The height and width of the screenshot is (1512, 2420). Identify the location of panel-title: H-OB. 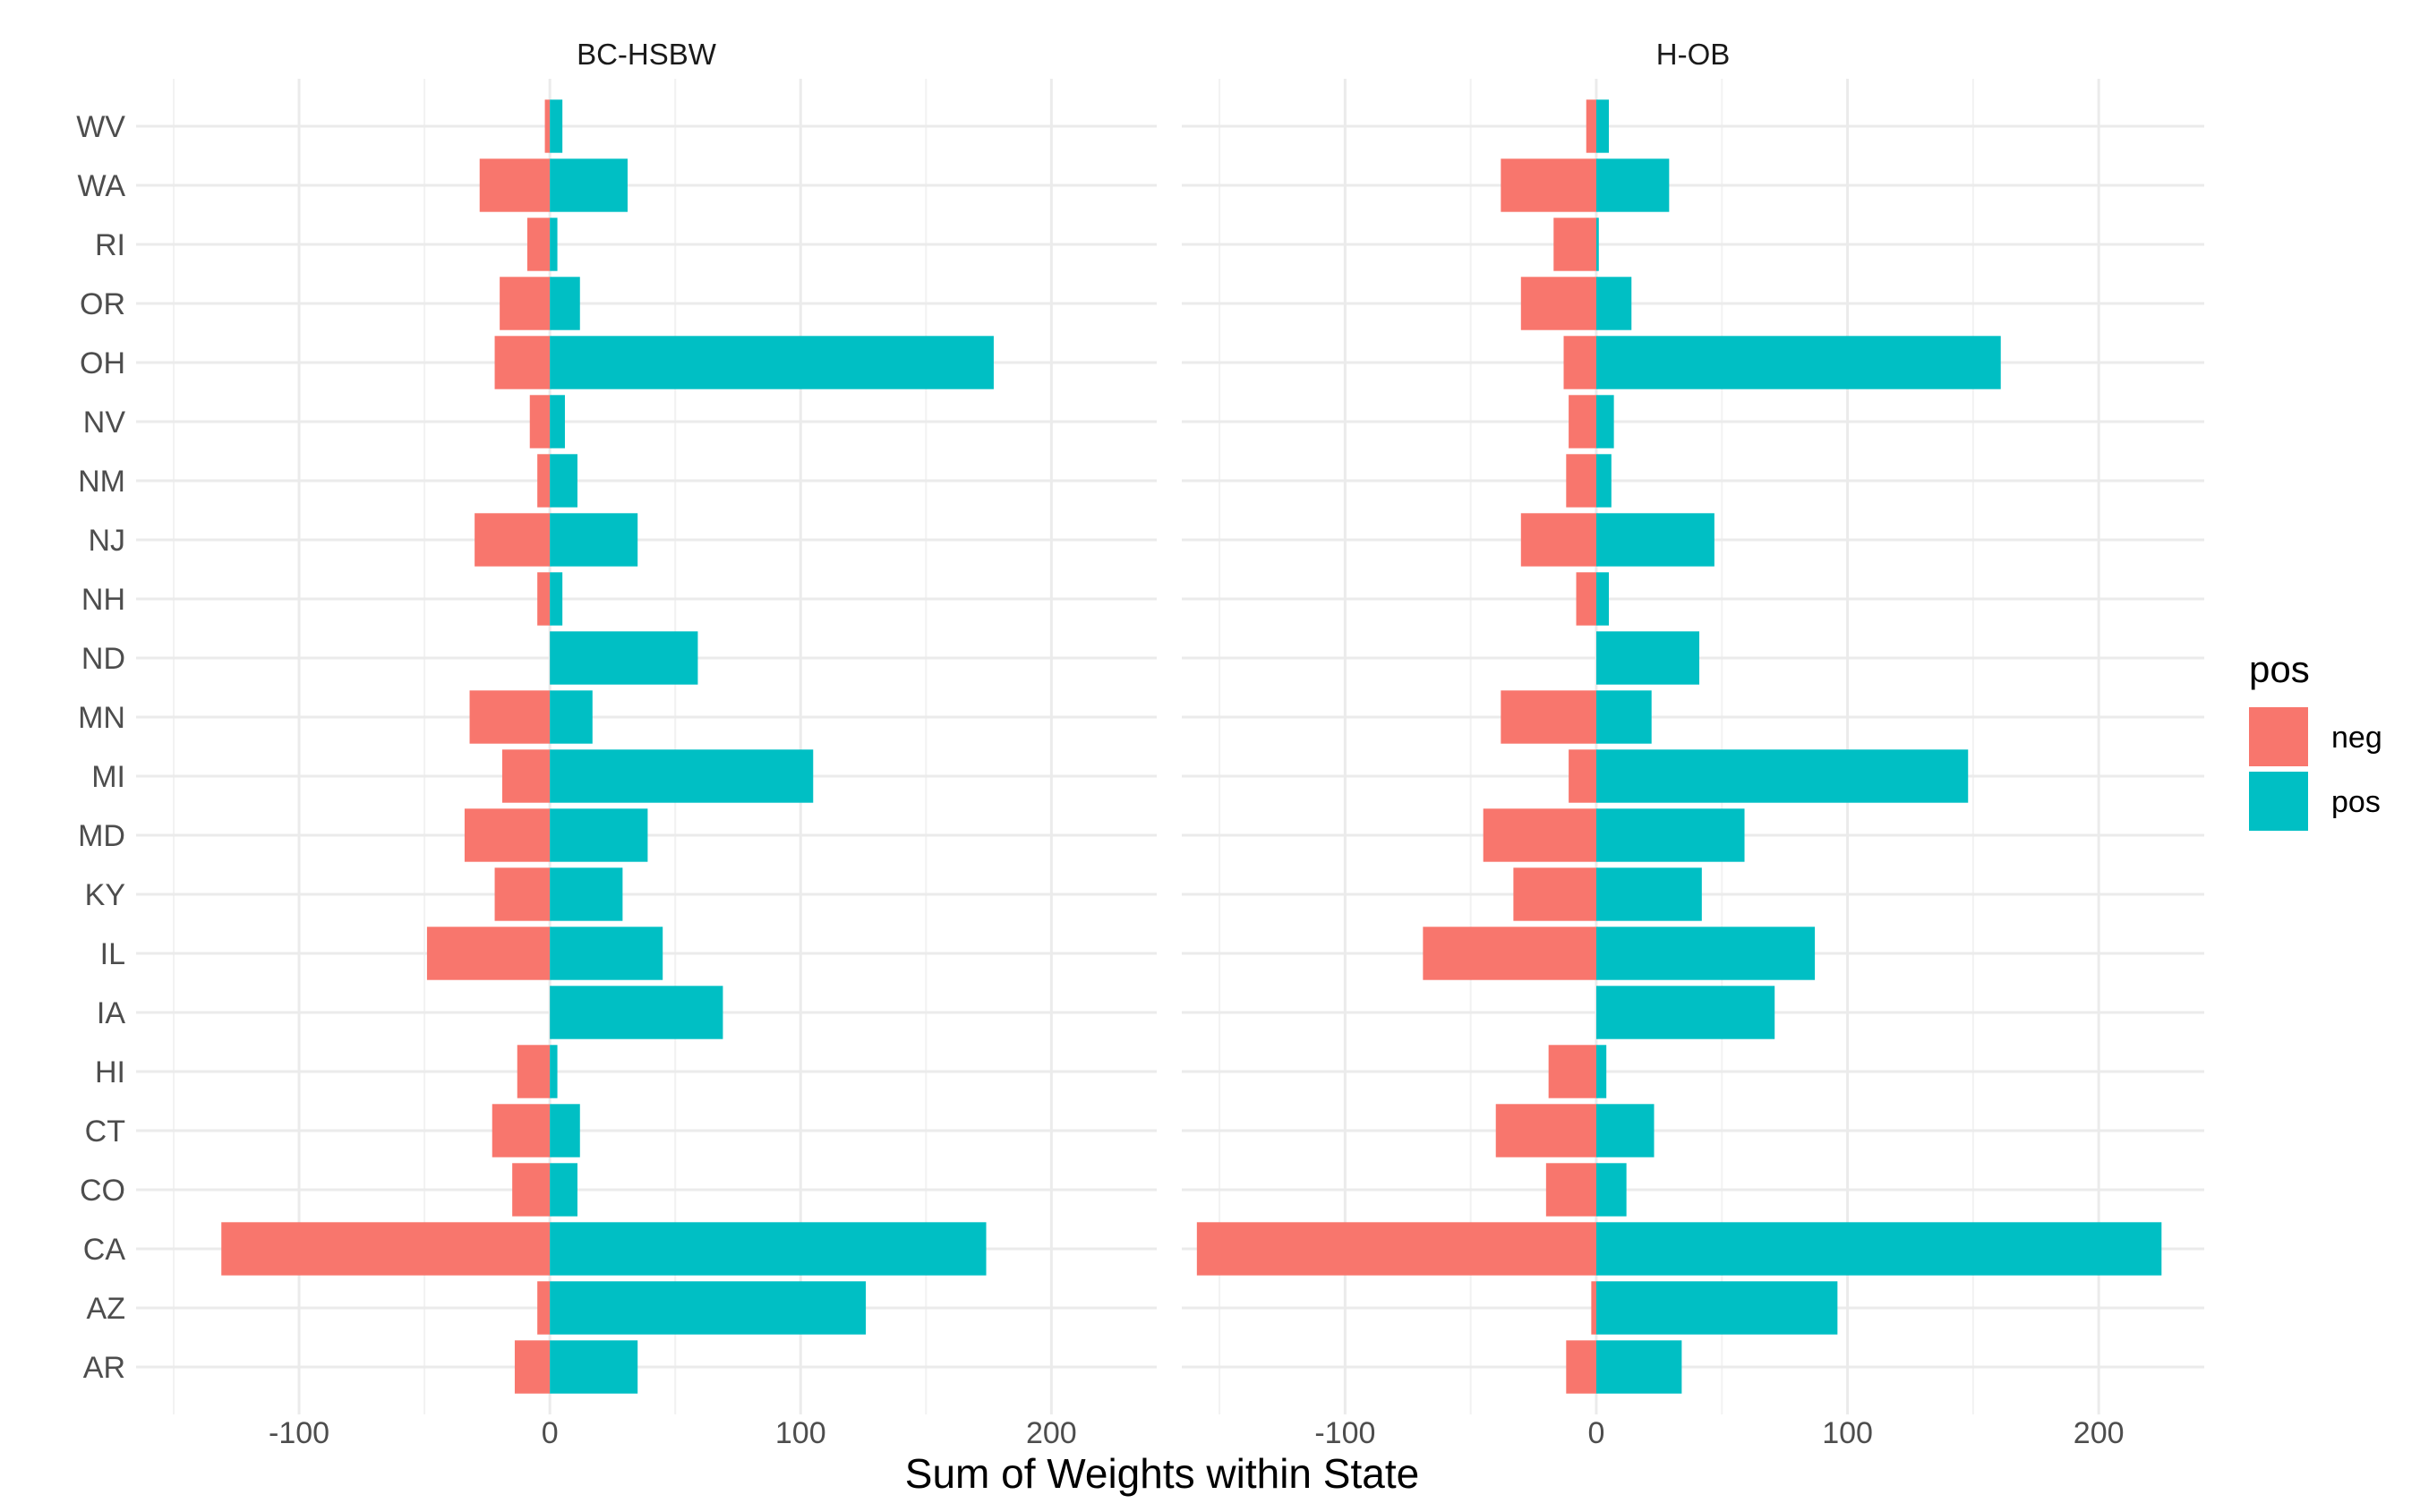
(1693, 54).